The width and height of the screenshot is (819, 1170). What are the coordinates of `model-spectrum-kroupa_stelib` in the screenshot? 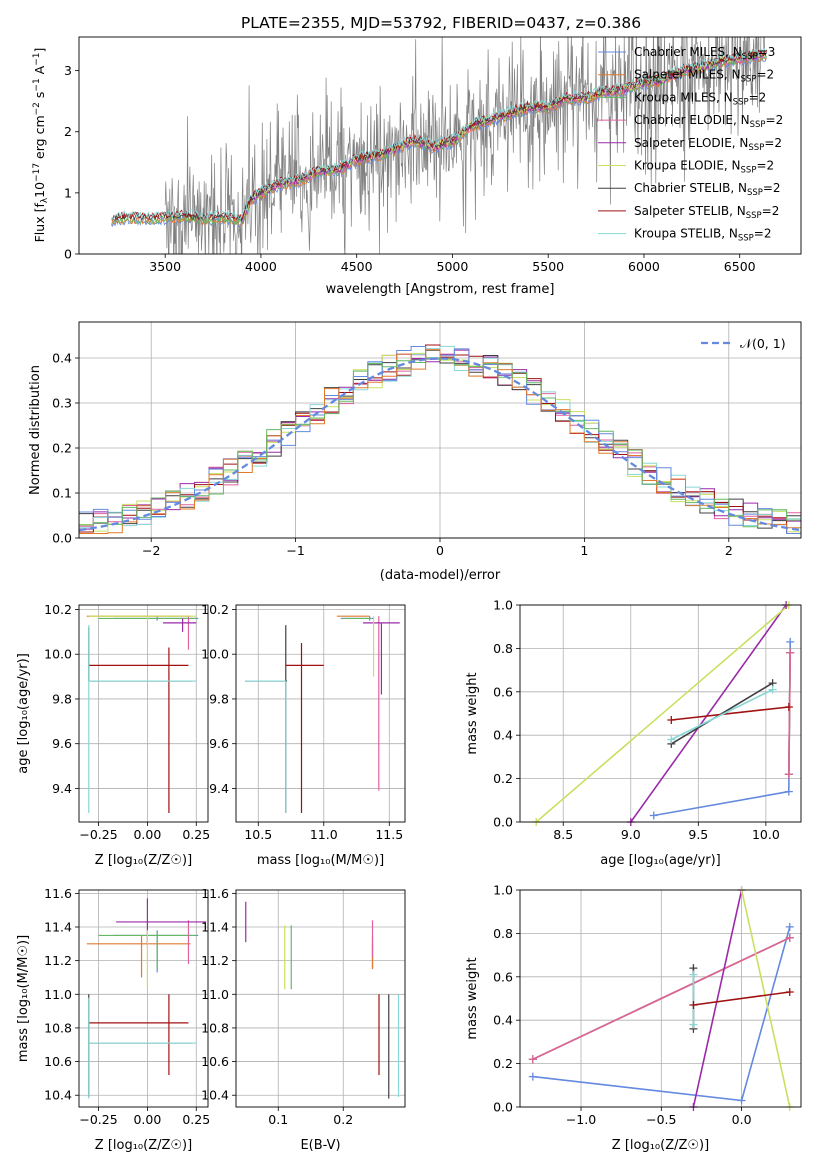 It's located at (439, 134).